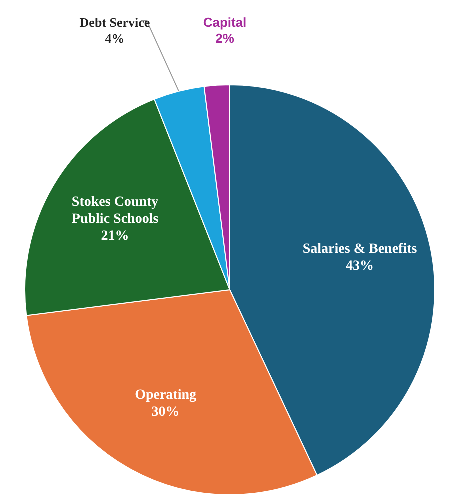 This screenshot has width=449, height=501. What do you see at coordinates (360, 266) in the screenshot?
I see `data-label: 43%` at bounding box center [360, 266].